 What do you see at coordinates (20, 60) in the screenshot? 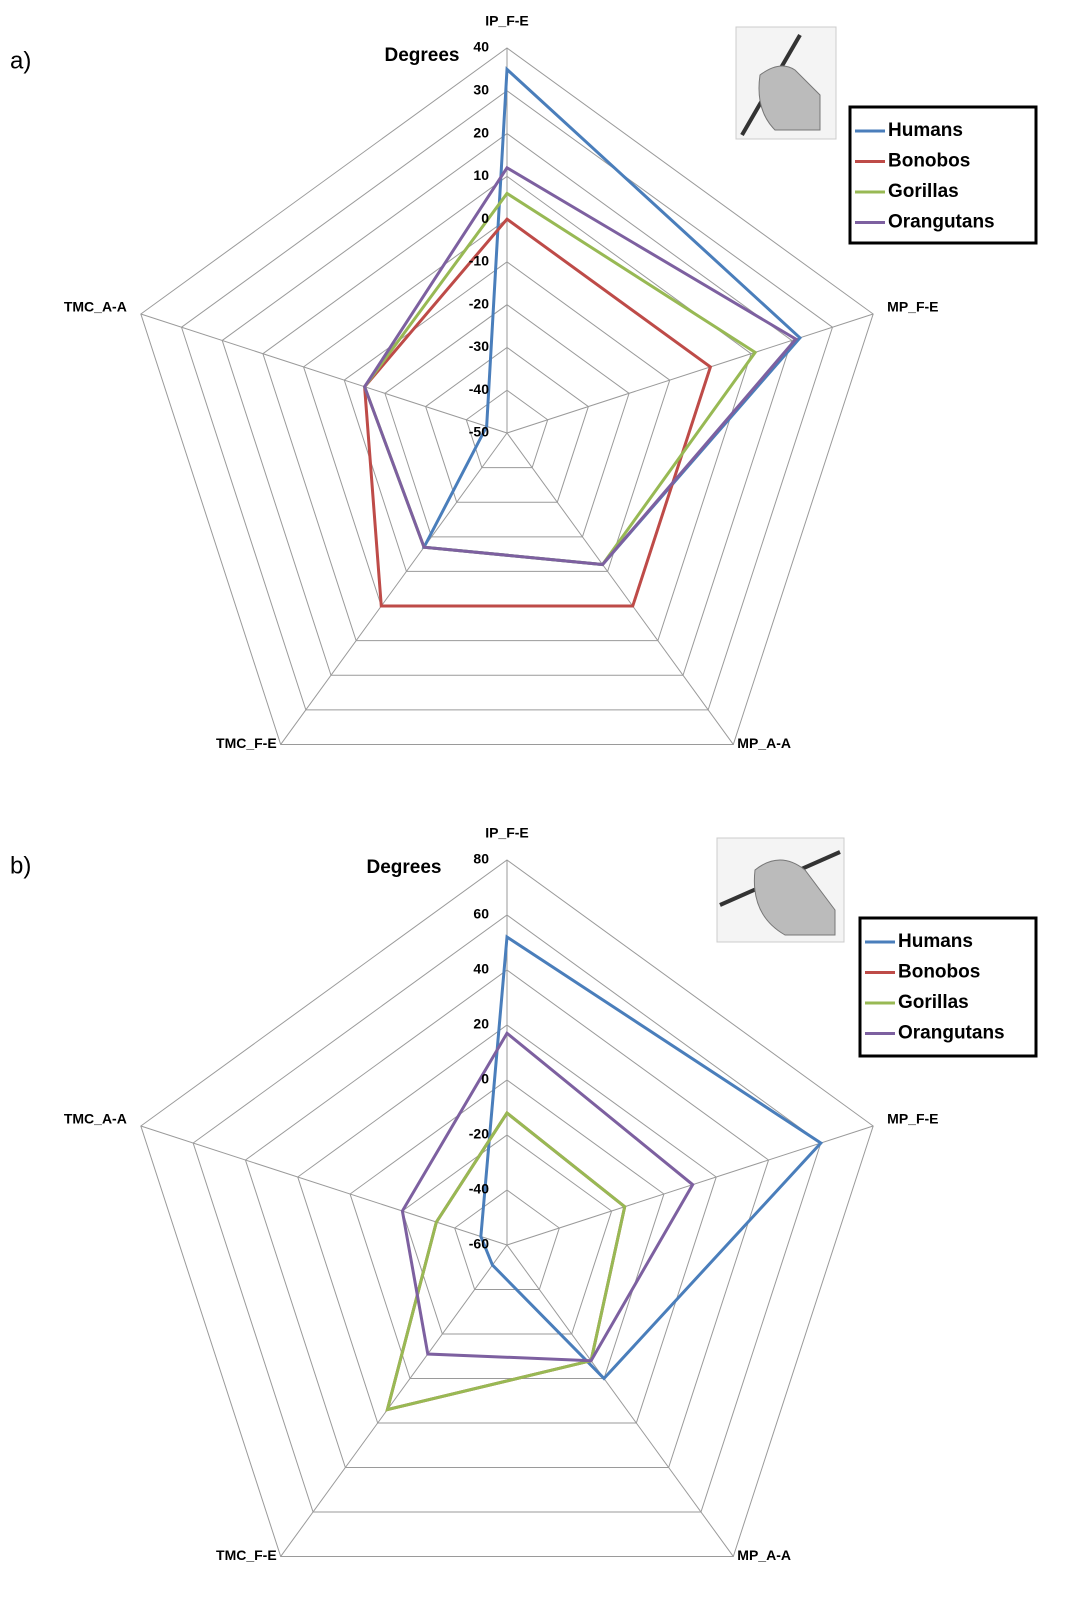
I see `panel-label: a)` at bounding box center [20, 60].